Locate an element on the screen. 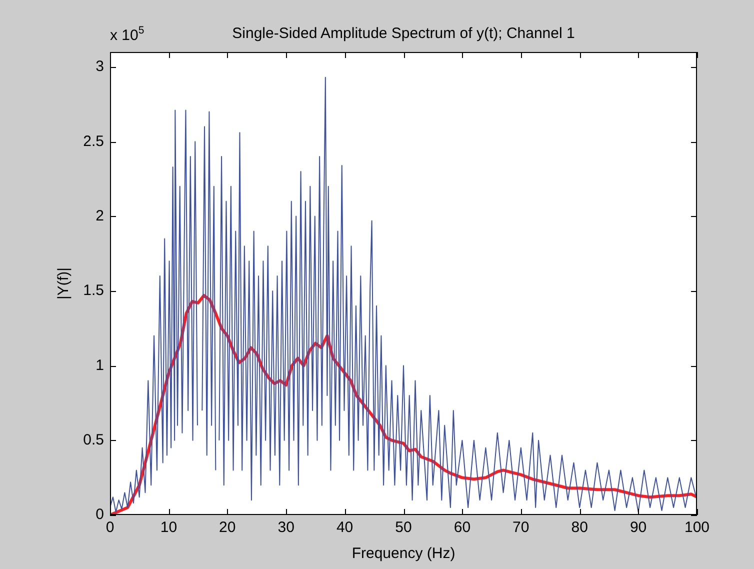 The width and height of the screenshot is (754, 569). y-tick-label: 3 is located at coordinates (100, 67).